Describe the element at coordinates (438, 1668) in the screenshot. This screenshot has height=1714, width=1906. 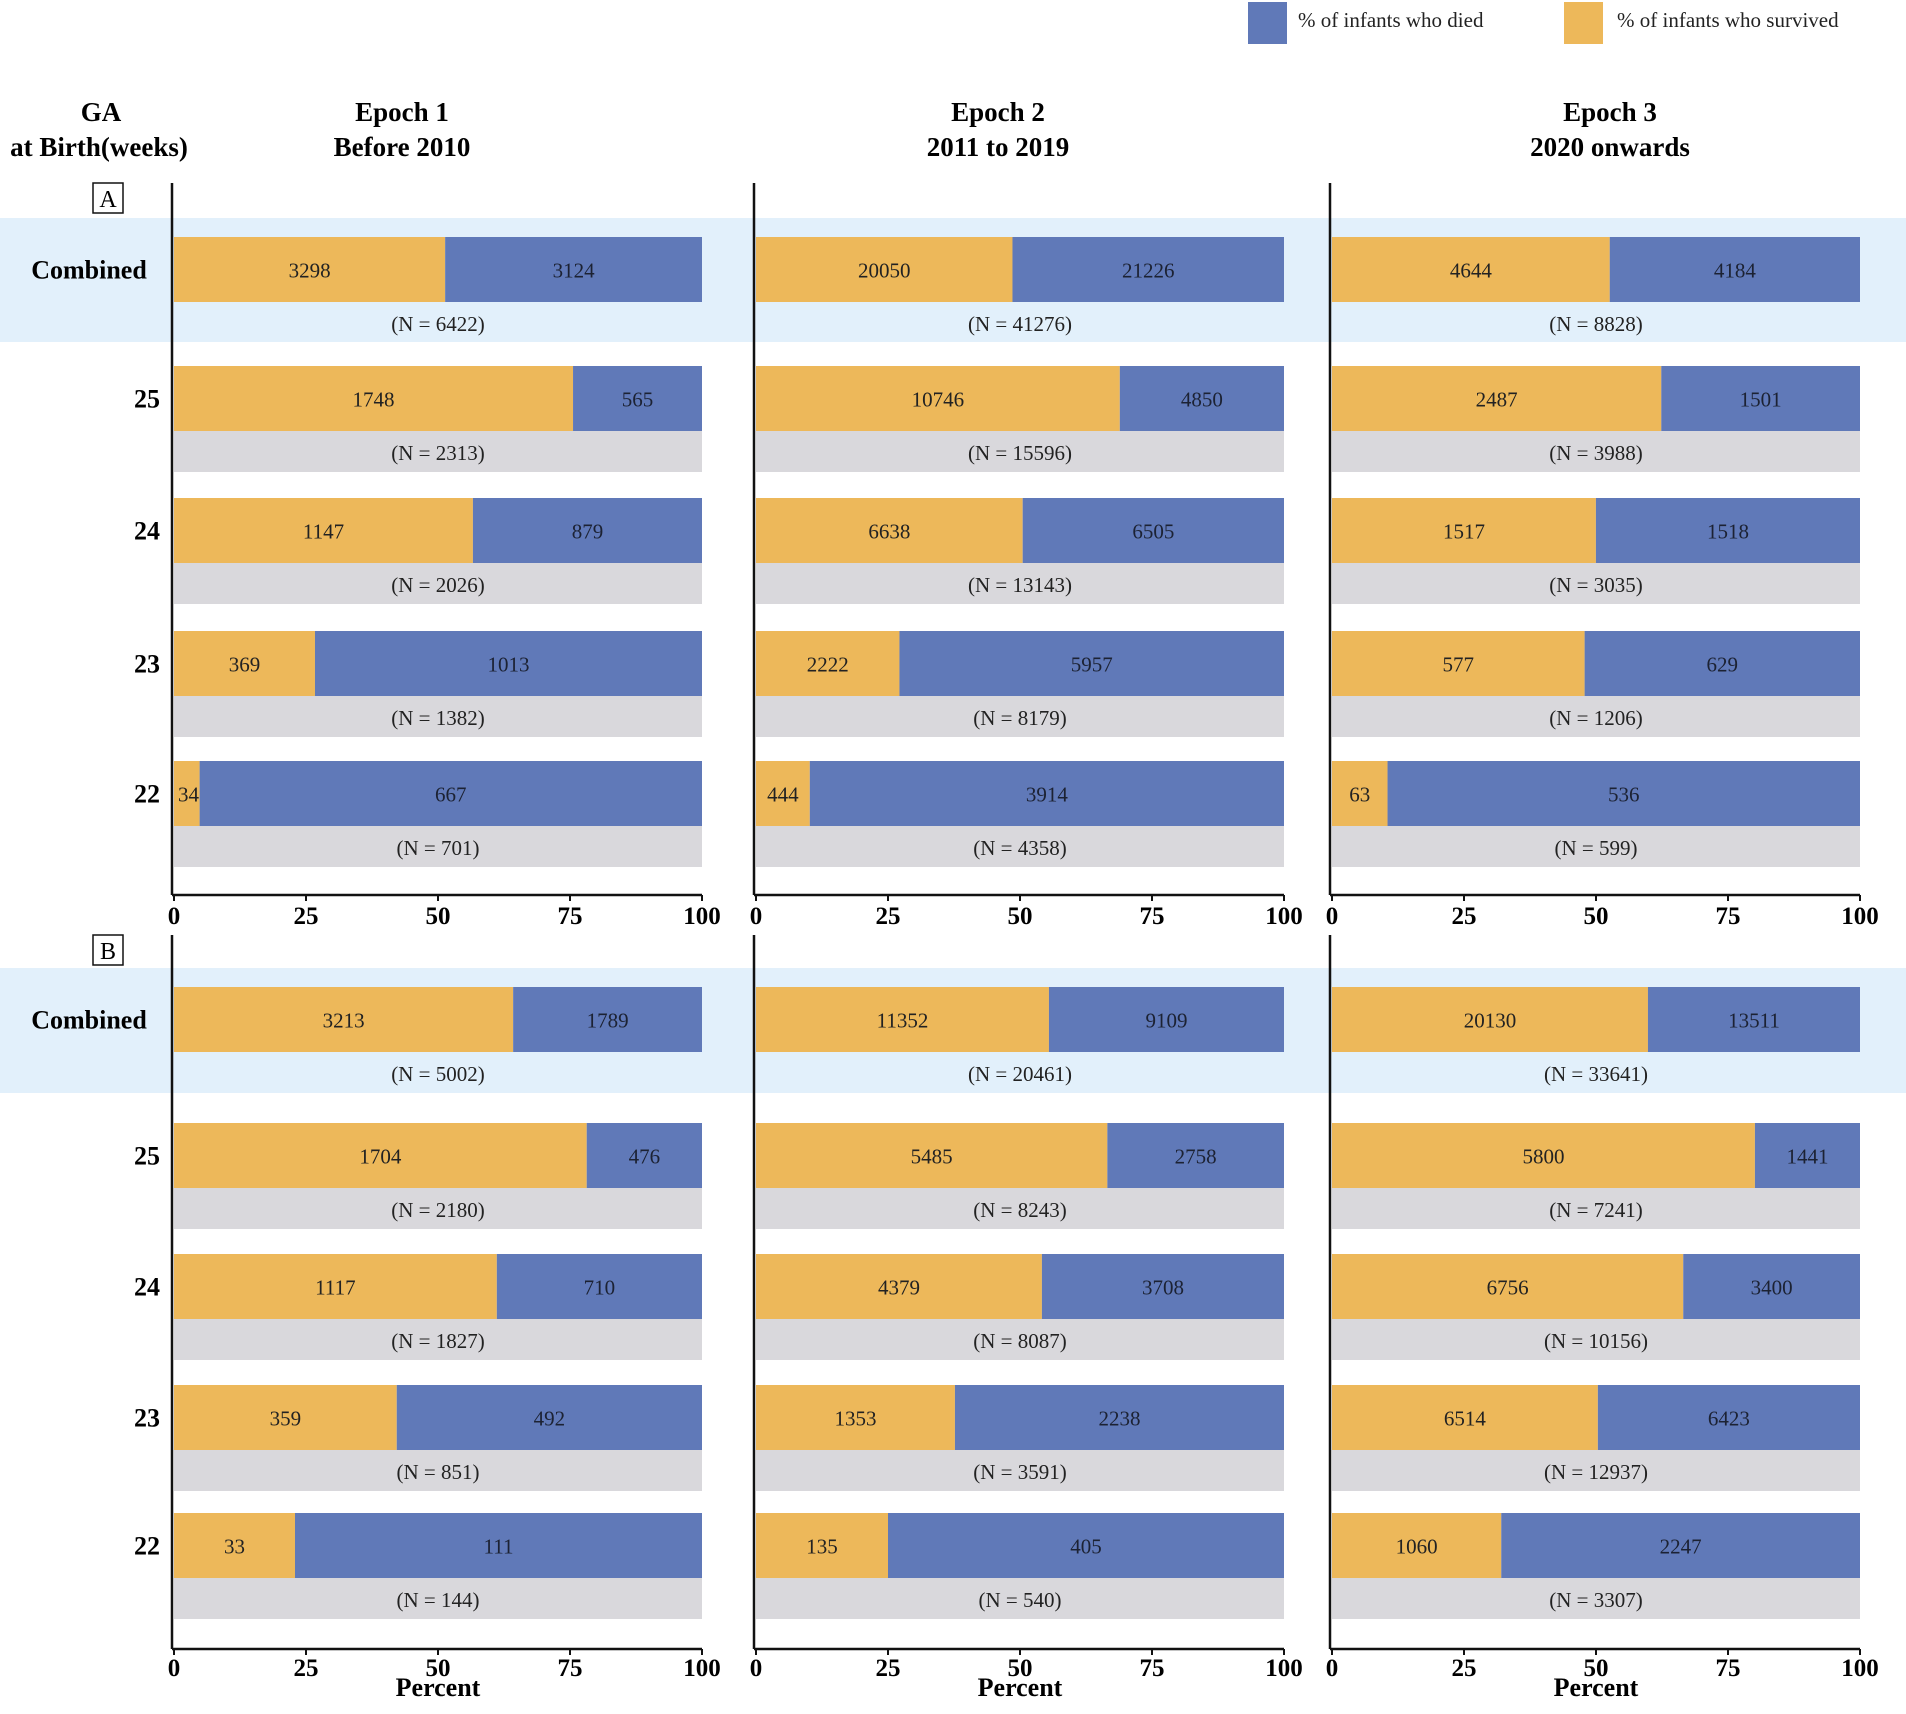
I see `panel-b-epoch-1-tick-label-50: 50` at that location.